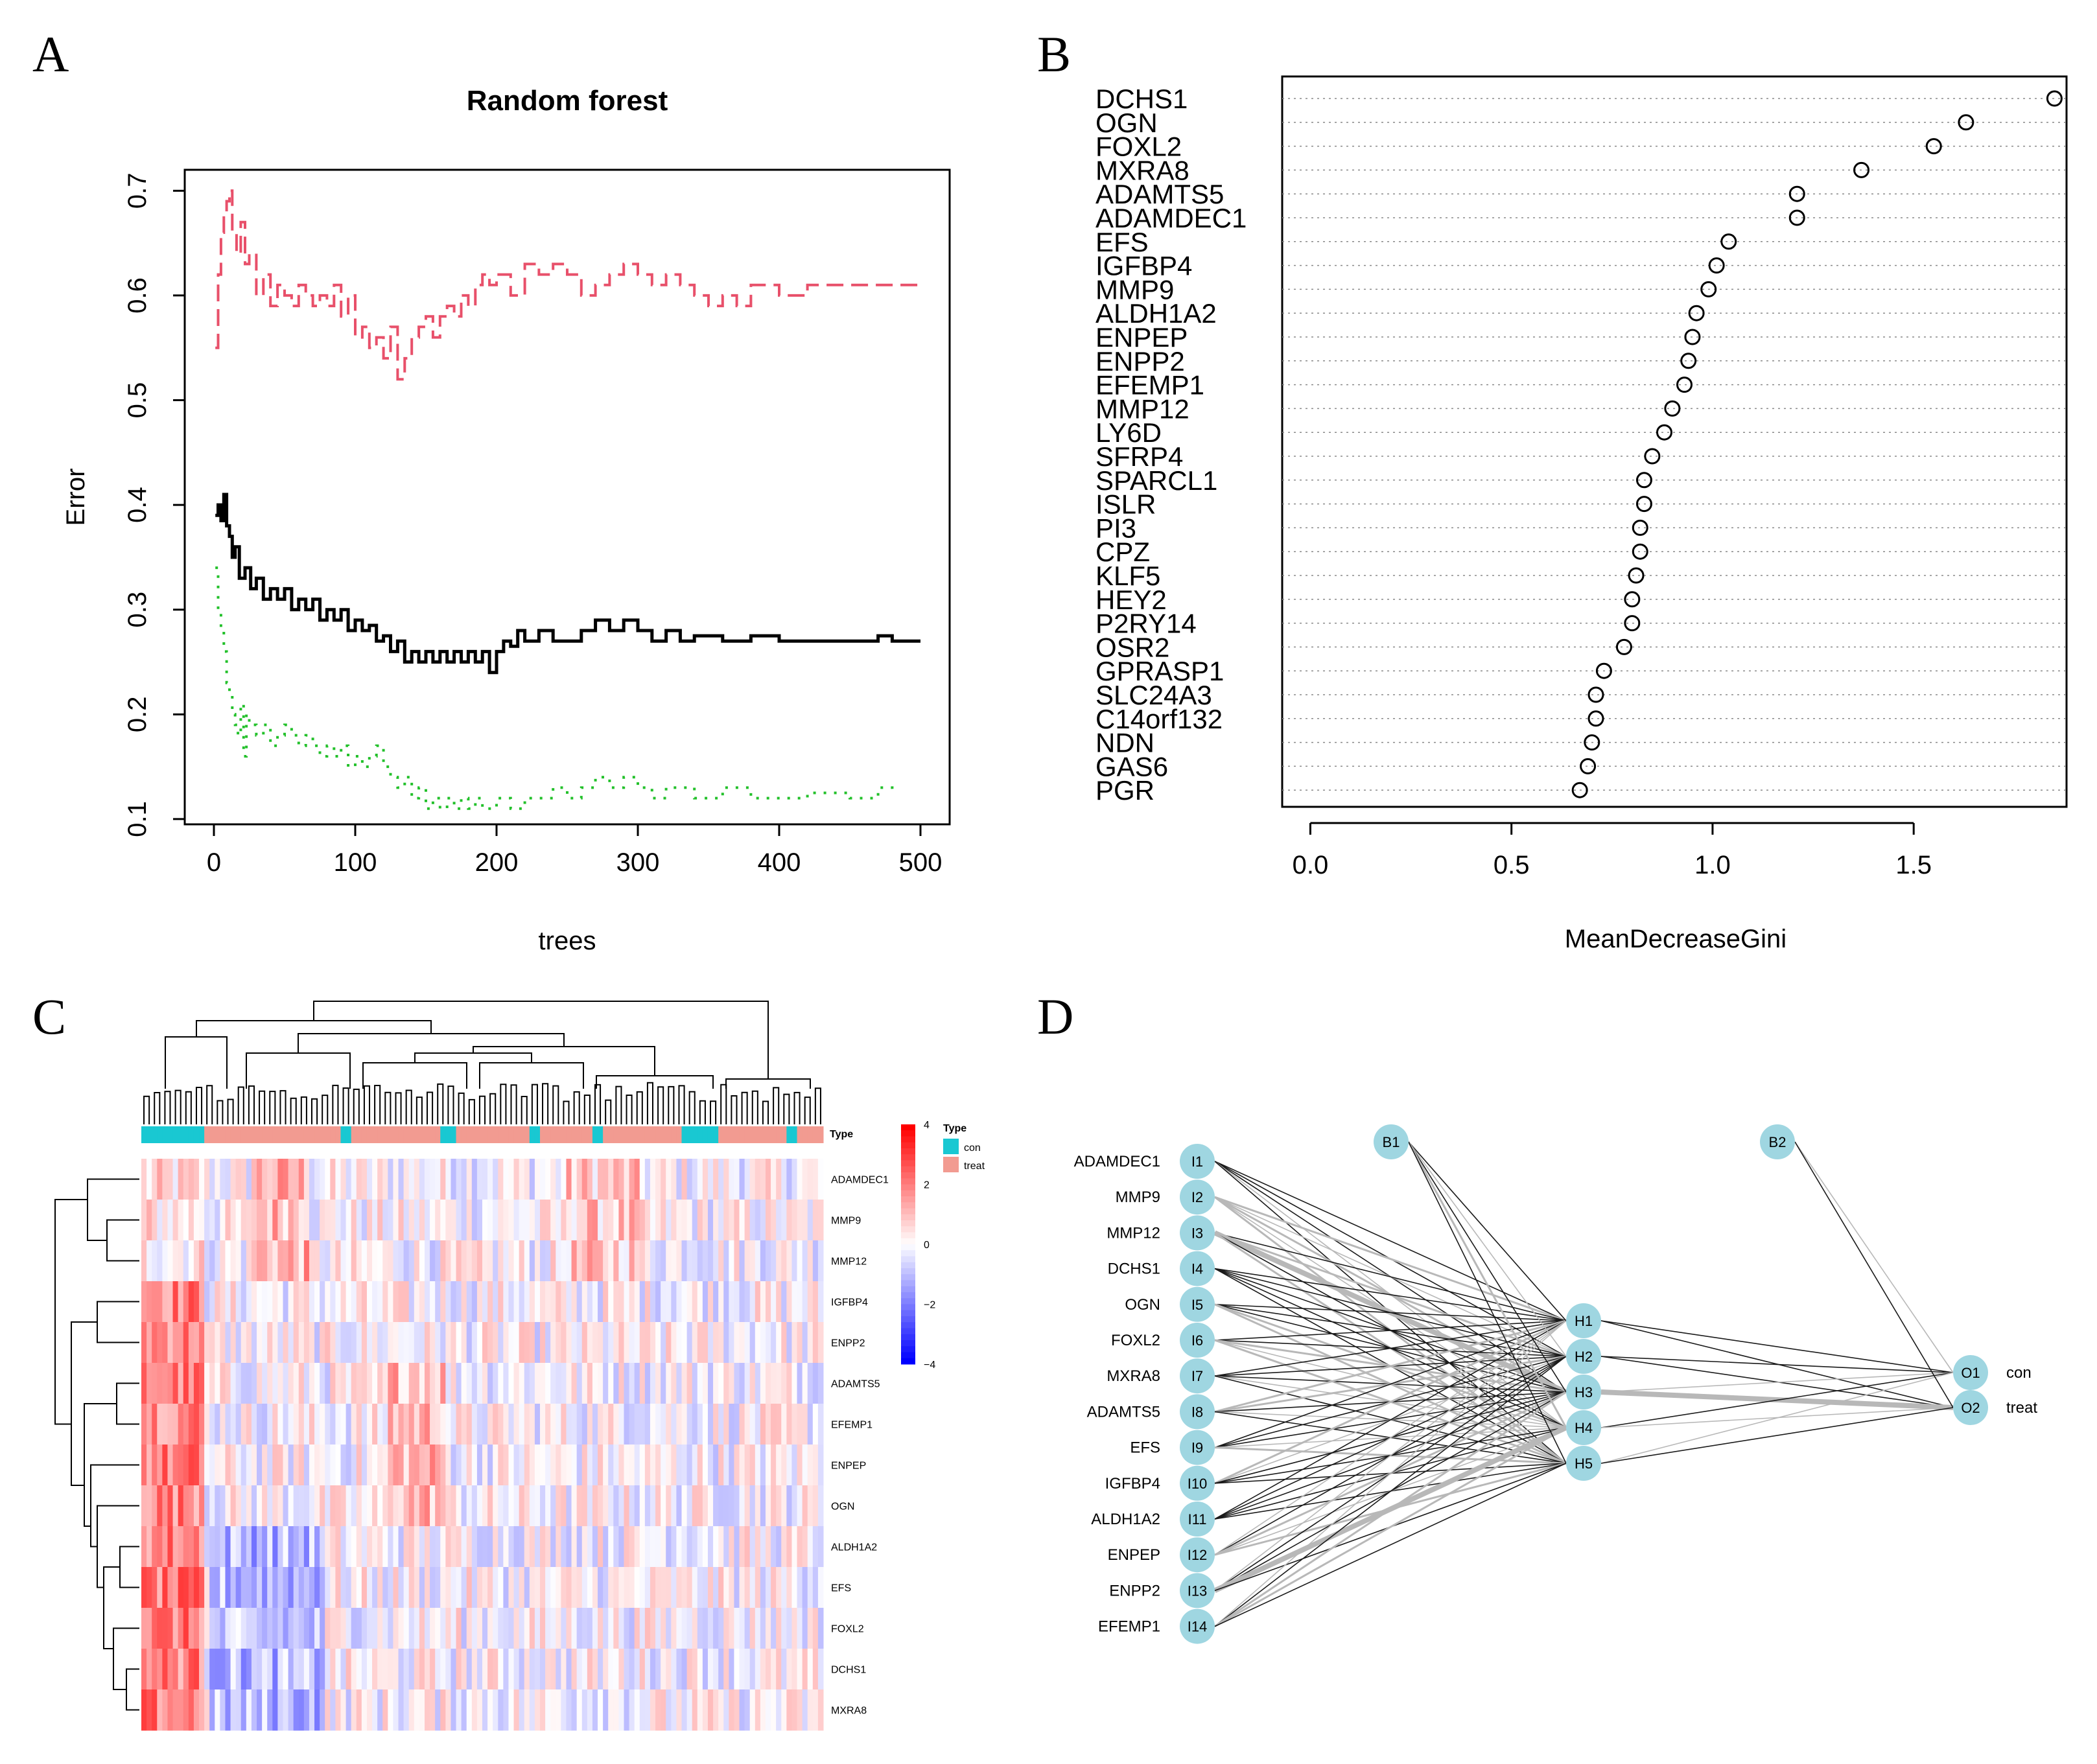 The image size is (2097, 1764). Describe the element at coordinates (974, 1166) in the screenshot. I see `legend-label-treat: treat` at that location.